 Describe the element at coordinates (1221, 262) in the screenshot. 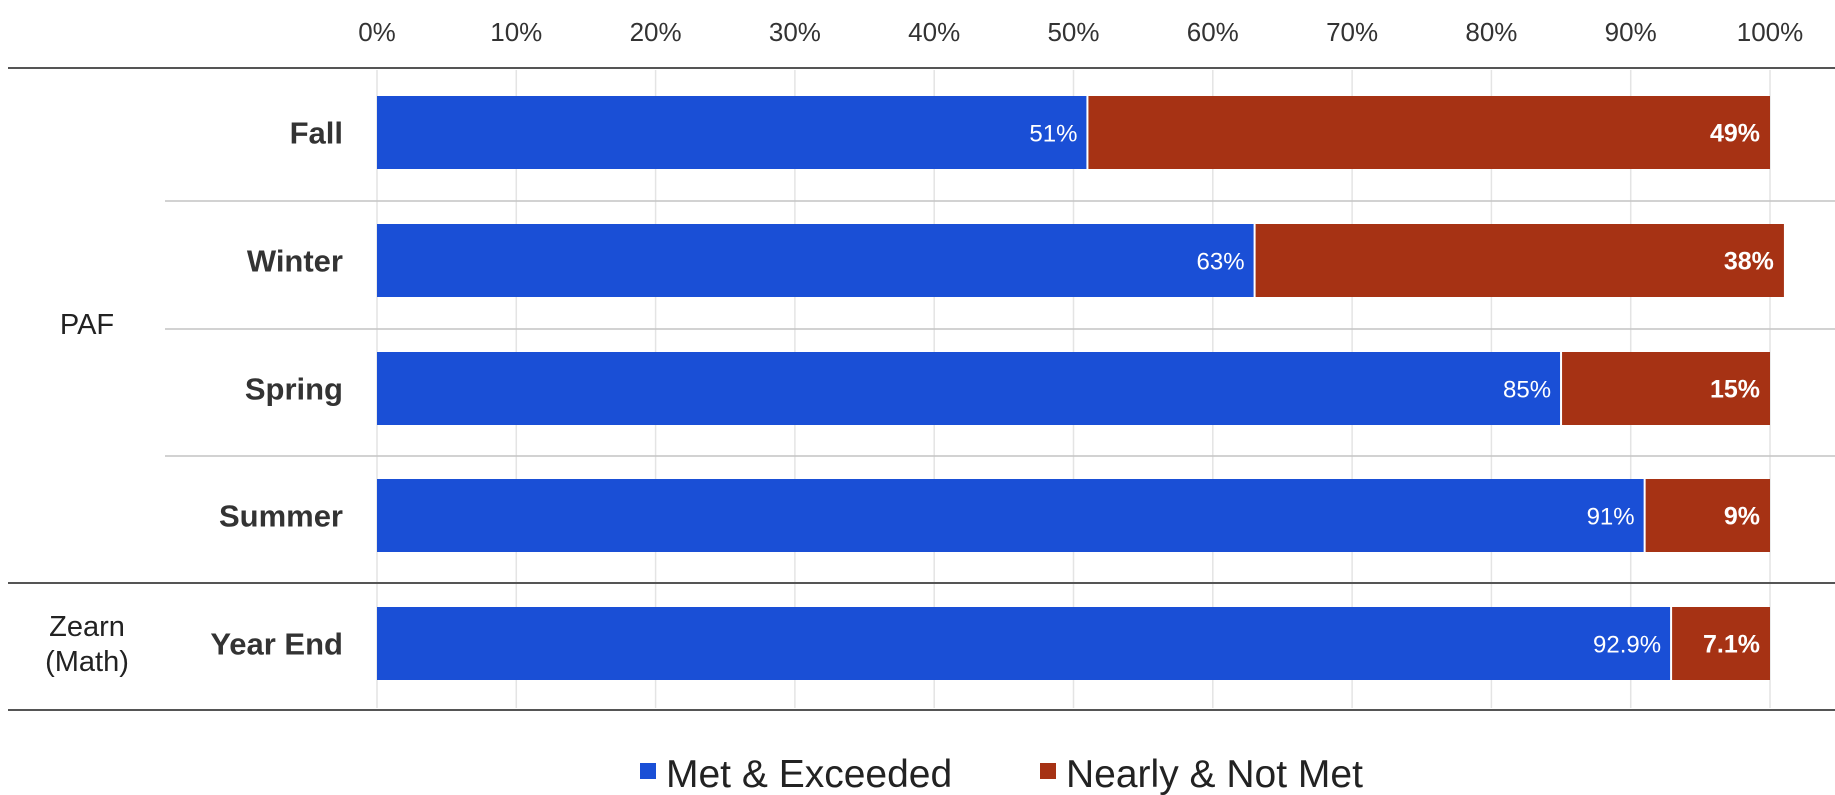

I see `data-label: 63%` at that location.